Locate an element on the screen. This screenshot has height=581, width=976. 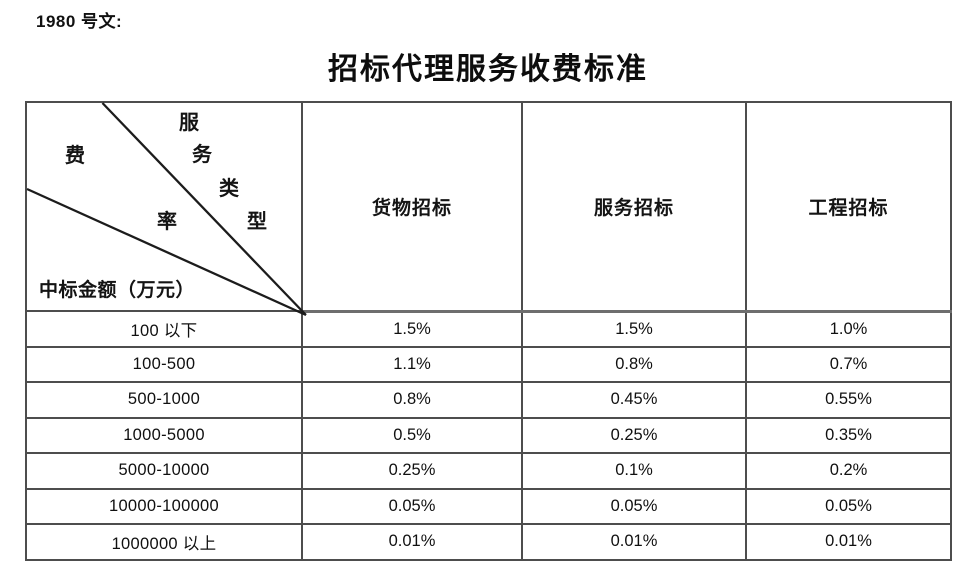
table-row: 500-1000 0.8% 0.45% 0.55% is located at coordinates (488, 400).